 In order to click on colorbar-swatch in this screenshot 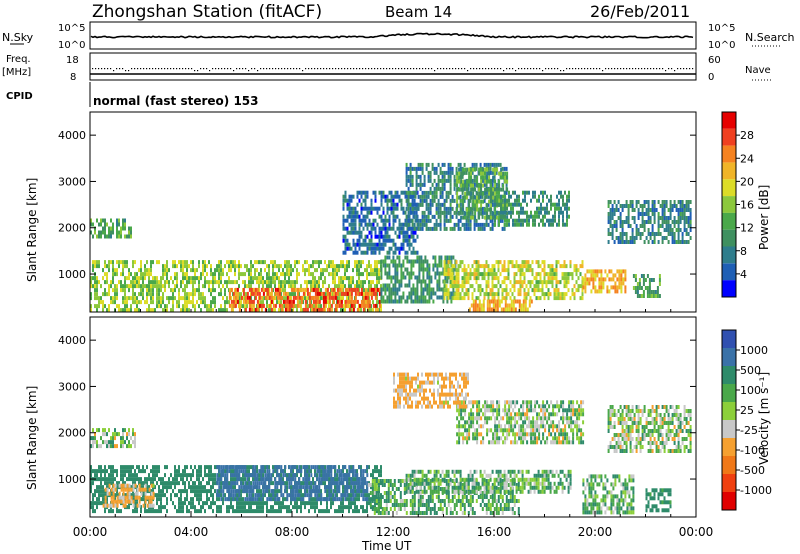, I will do `click(729, 221)`.